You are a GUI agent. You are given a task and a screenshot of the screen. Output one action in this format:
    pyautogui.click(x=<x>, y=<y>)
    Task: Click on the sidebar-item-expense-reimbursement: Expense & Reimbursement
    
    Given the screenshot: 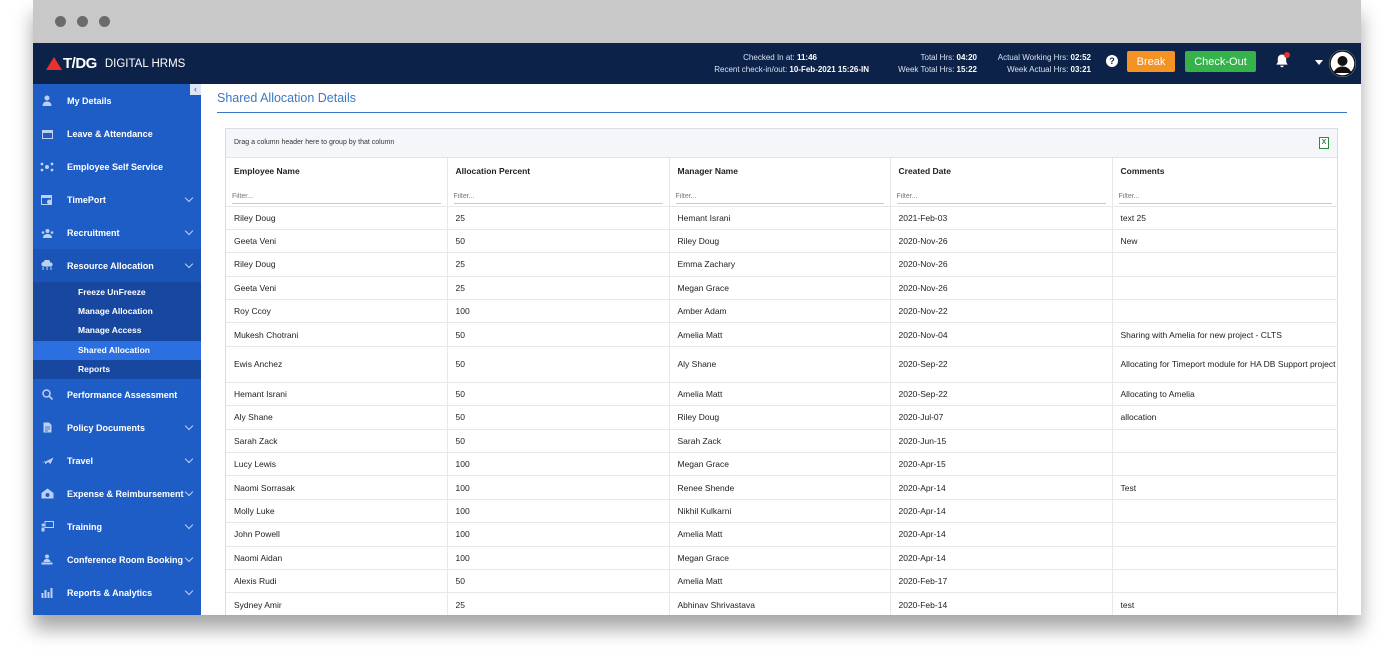 What is the action you would take?
    pyautogui.click(x=117, y=493)
    